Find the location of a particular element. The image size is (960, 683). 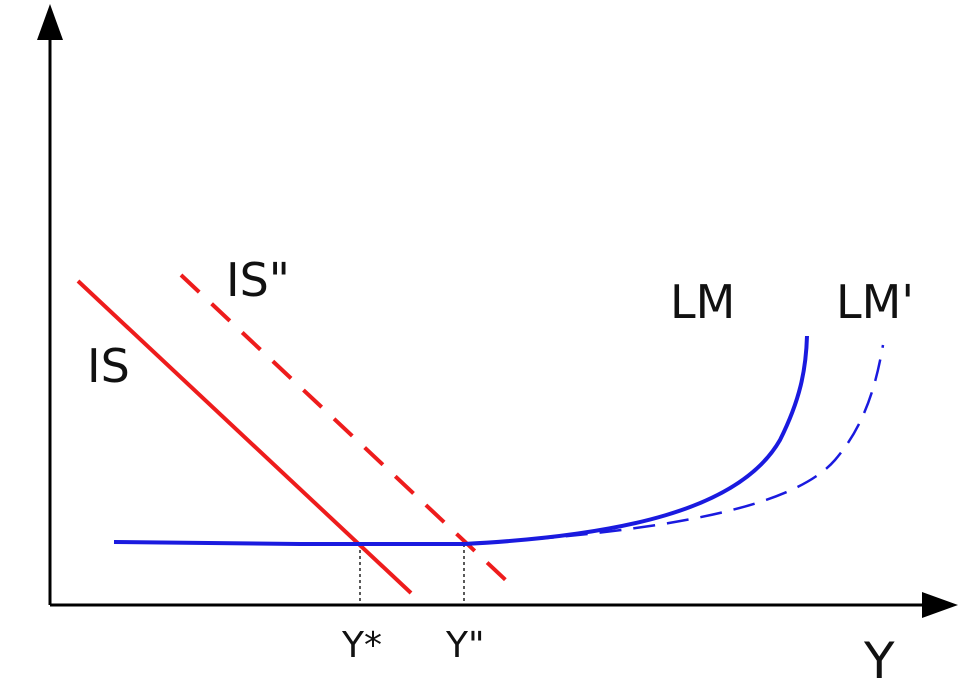

x-axis-arrowhead is located at coordinates (940, 605).